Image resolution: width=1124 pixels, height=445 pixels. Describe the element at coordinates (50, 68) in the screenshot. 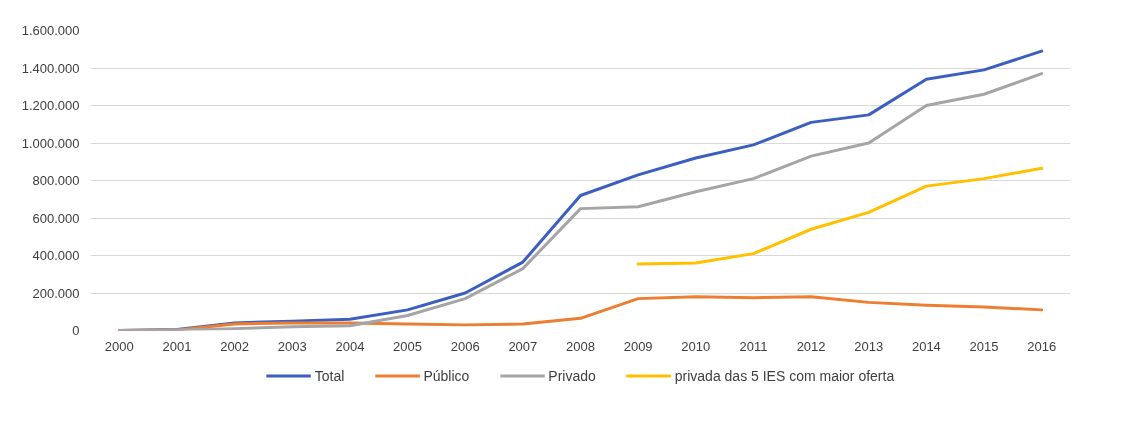

I see `y-tick-label: 1.400.000` at that location.